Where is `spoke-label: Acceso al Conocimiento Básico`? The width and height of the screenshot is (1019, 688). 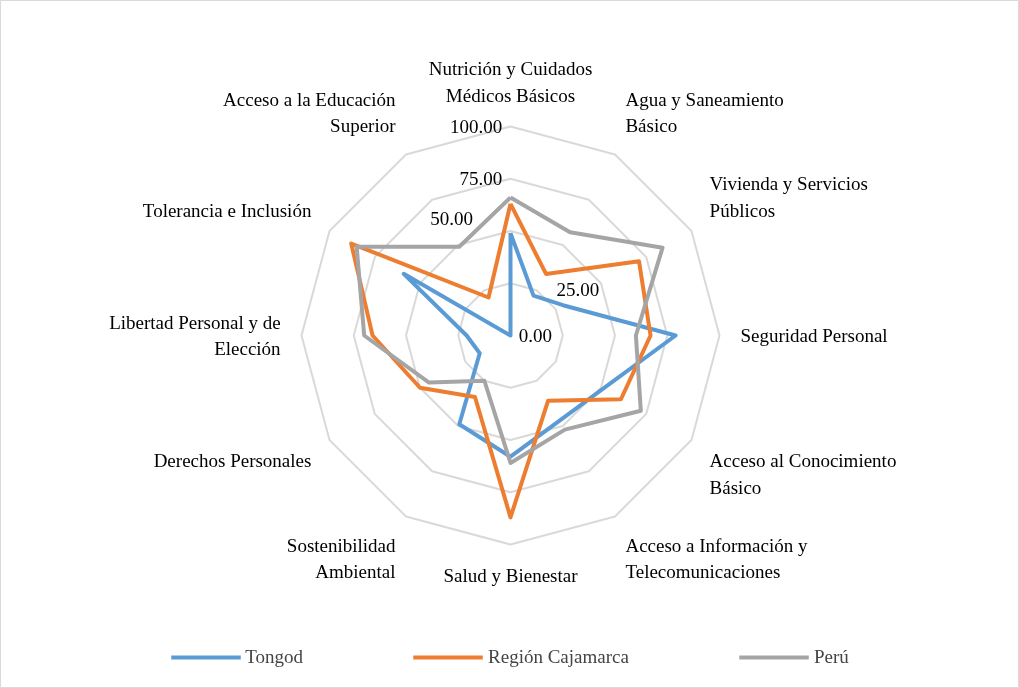
spoke-label: Acceso al Conocimiento Básico is located at coordinates (803, 474).